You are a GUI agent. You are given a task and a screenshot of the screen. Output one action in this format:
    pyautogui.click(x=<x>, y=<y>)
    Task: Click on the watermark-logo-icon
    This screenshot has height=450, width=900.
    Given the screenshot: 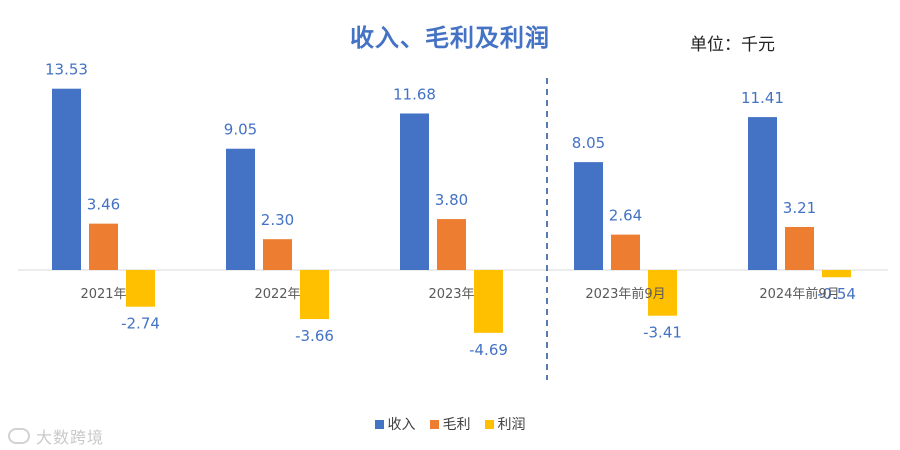 What is the action you would take?
    pyautogui.click(x=19, y=436)
    